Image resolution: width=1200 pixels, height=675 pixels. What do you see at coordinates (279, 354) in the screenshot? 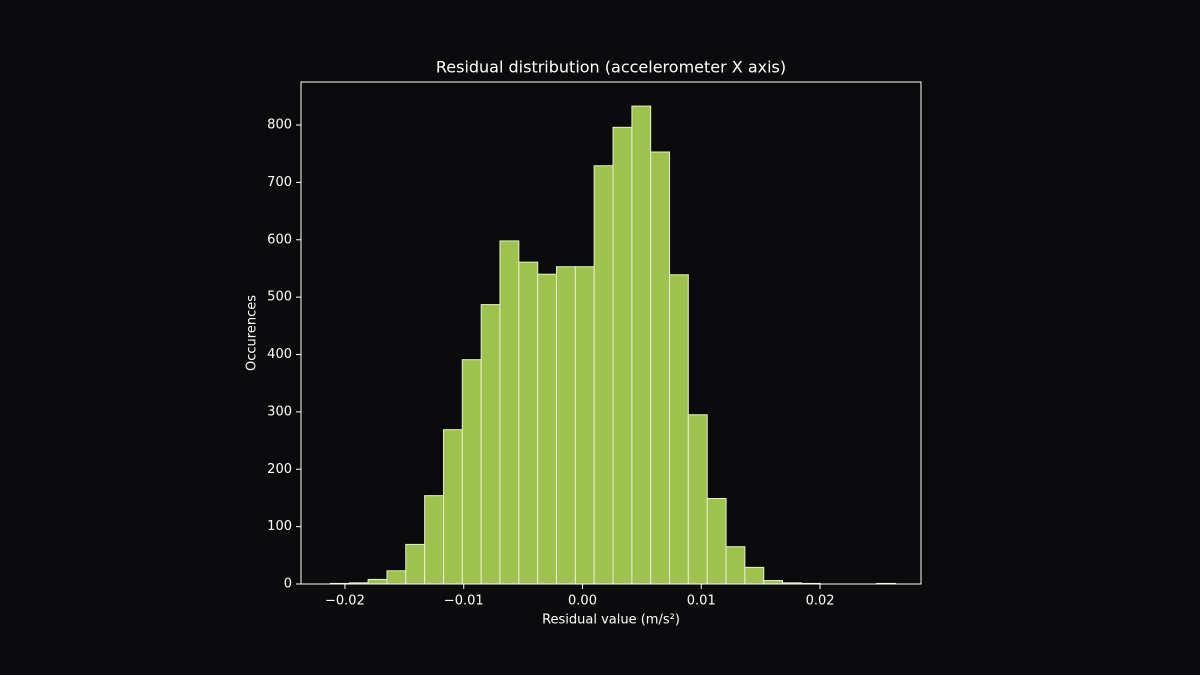
I see `y-tick-label: 400` at bounding box center [279, 354].